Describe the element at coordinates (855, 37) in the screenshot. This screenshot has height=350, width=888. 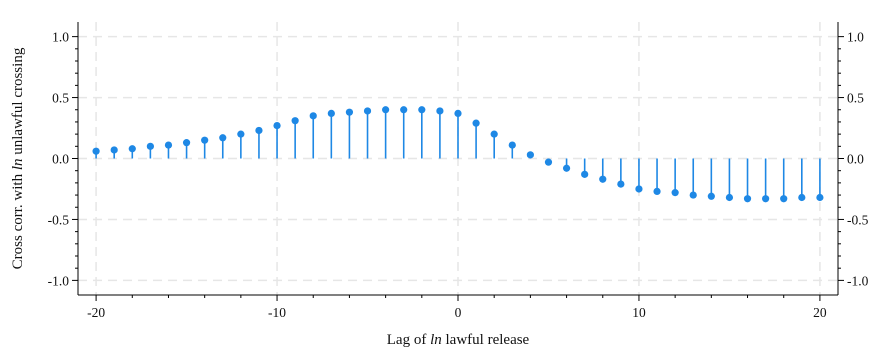
I see `y-tick-label-right: 1.0` at that location.